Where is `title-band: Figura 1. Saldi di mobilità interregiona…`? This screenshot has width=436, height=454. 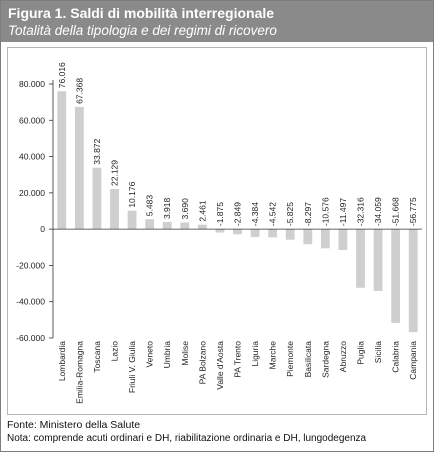
title-band: Figura 1. Saldi di mobilità interregiona… is located at coordinates (217, 21).